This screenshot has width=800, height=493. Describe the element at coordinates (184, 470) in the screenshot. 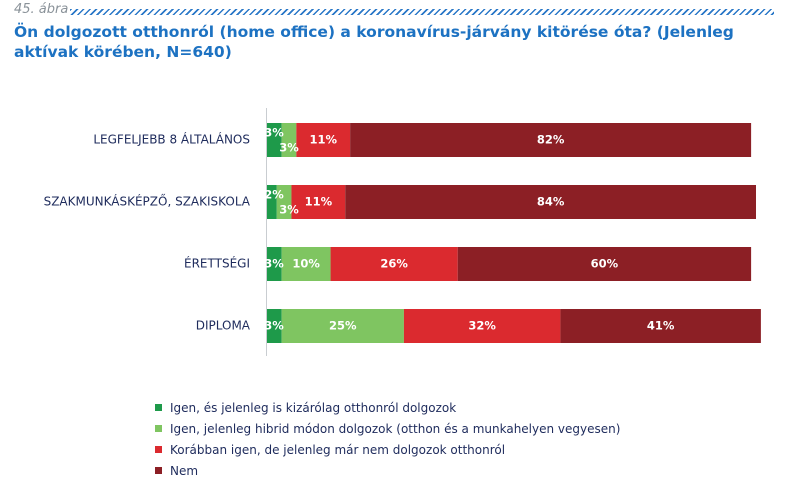

I see `legend-label: Nem` at that location.